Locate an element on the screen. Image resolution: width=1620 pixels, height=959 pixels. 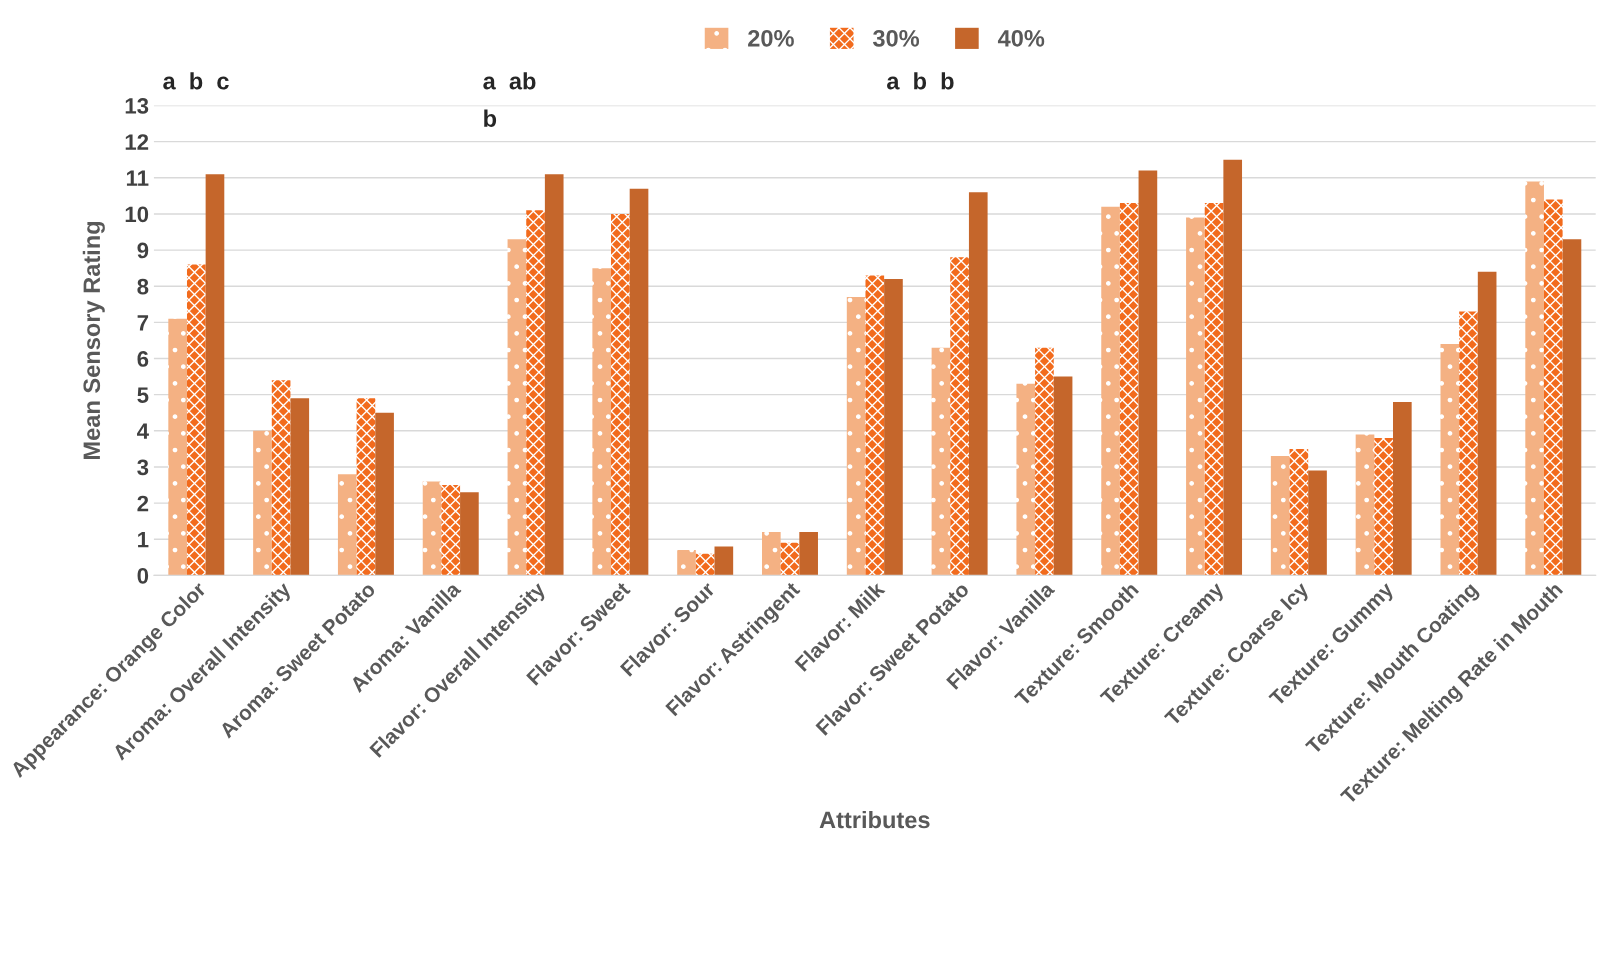
y-tick-label: 9 is located at coordinates (143, 250).